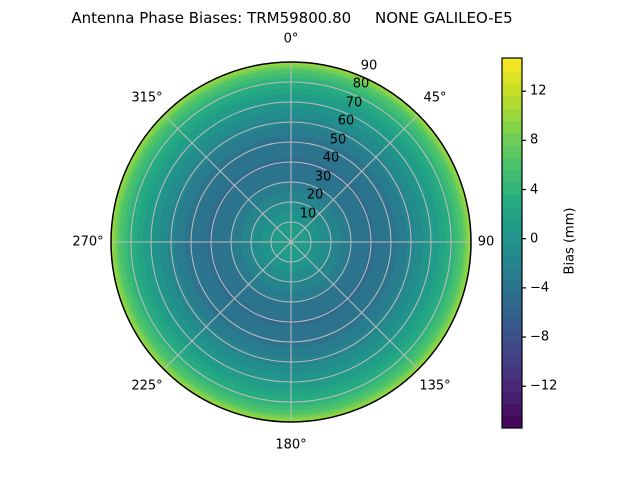  I want to click on colorbar-outline, so click(512, 243).